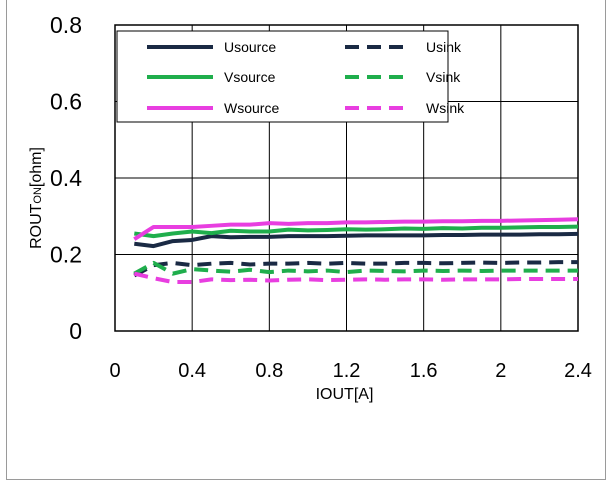 The height and width of the screenshot is (481, 607). What do you see at coordinates (192, 371) in the screenshot?
I see `x-tick-label: 0.4` at bounding box center [192, 371].